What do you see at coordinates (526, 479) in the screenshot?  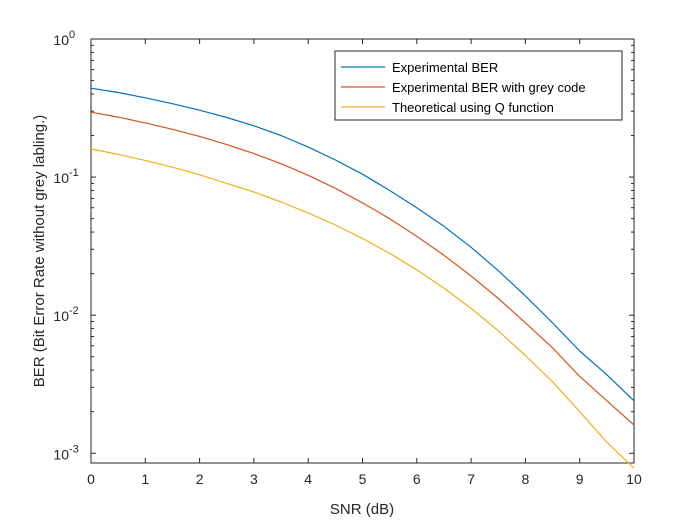 I see `x-tick-label: 8` at bounding box center [526, 479].